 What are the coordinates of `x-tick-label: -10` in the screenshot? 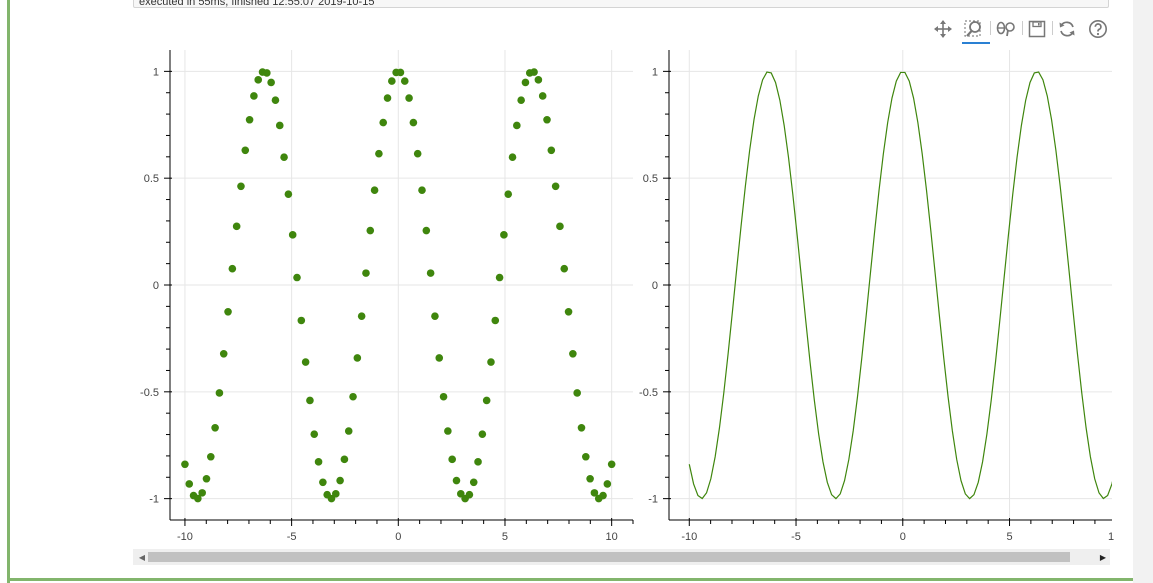 It's located at (689, 537).